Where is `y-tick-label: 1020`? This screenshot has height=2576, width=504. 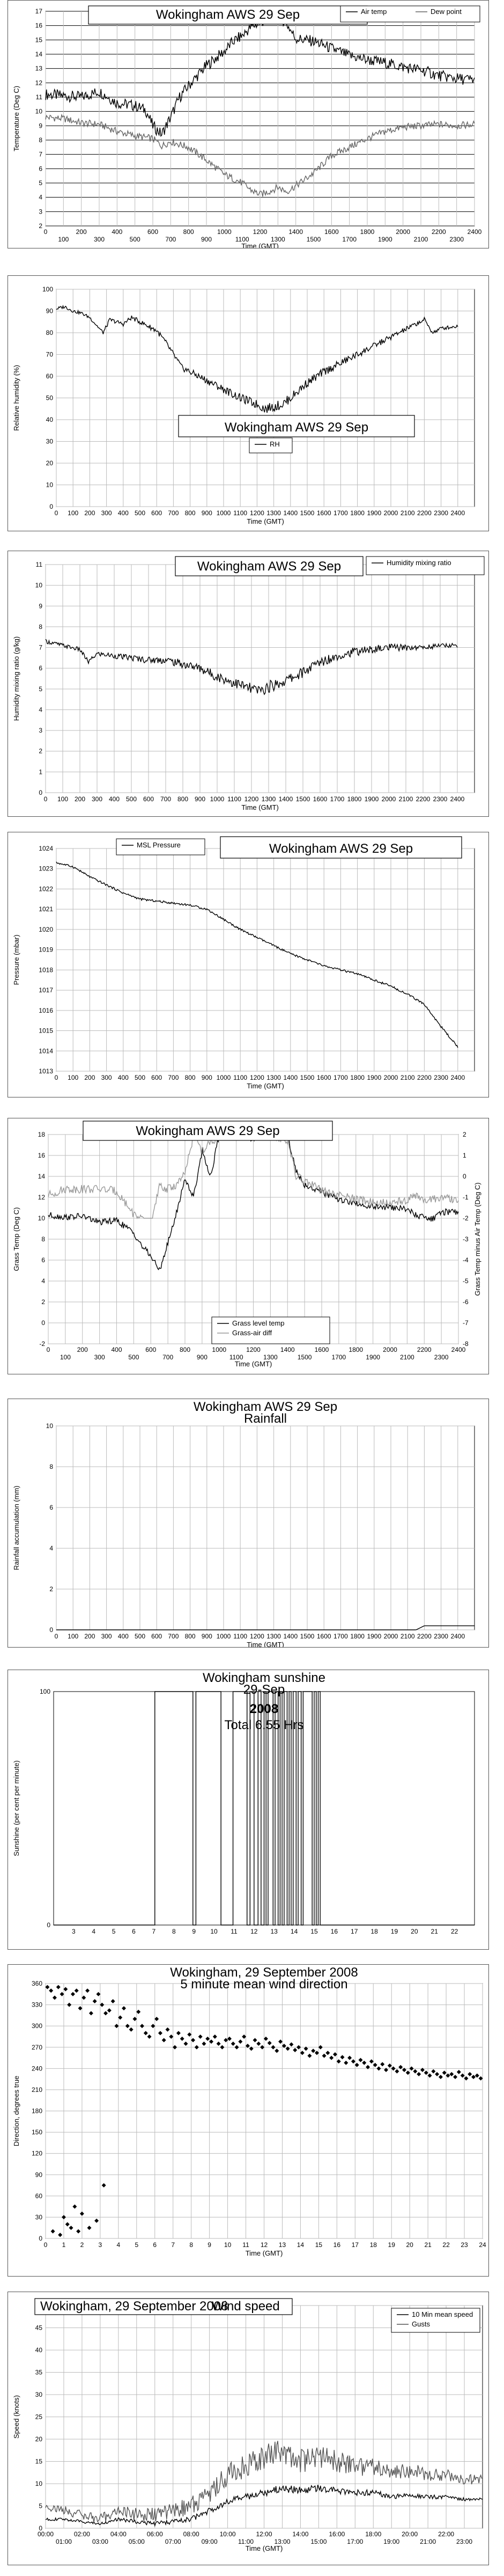
y-tick-label: 1020 is located at coordinates (46, 929).